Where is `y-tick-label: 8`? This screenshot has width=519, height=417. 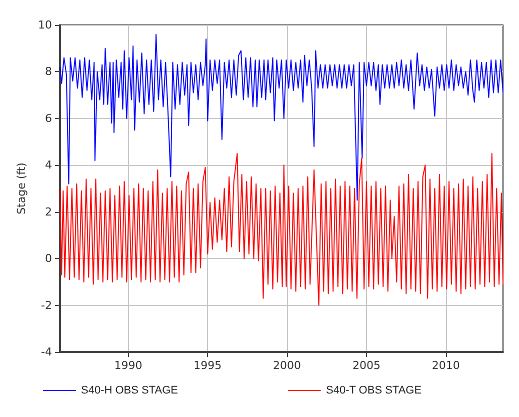
y-tick-label: 8 is located at coordinates (48, 71).